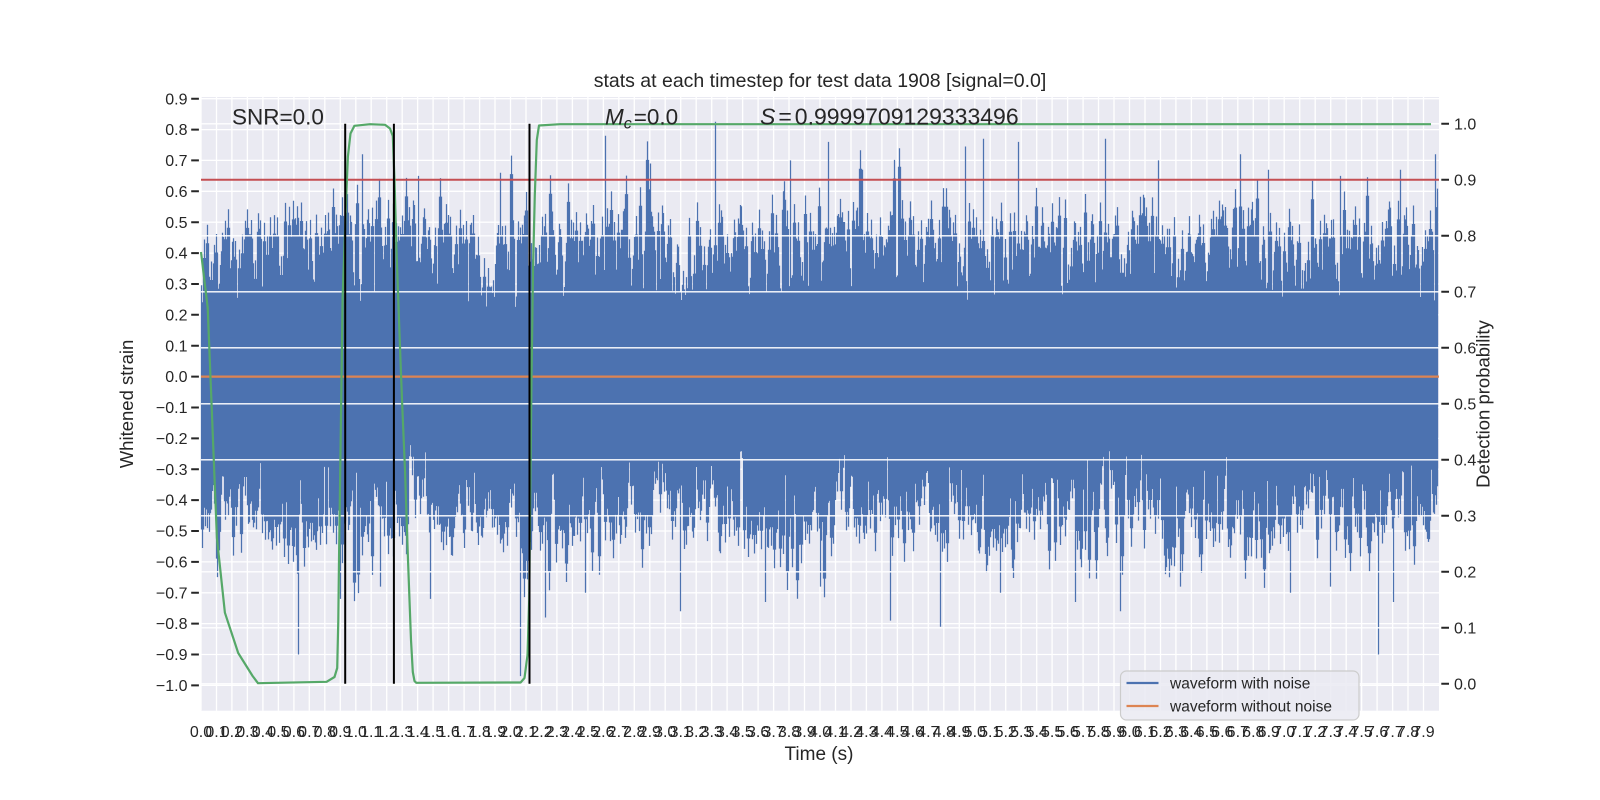 This screenshot has height=800, width=1600. What do you see at coordinates (1176, 732) in the screenshot?
I see `svg-text: 6.3` at bounding box center [1176, 732].